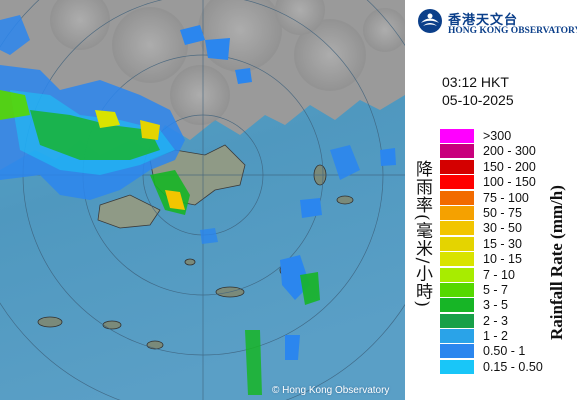 Image resolution: width=577 pixels, height=400 pixels. I want to click on legend-label: 2 - 3, so click(496, 320).